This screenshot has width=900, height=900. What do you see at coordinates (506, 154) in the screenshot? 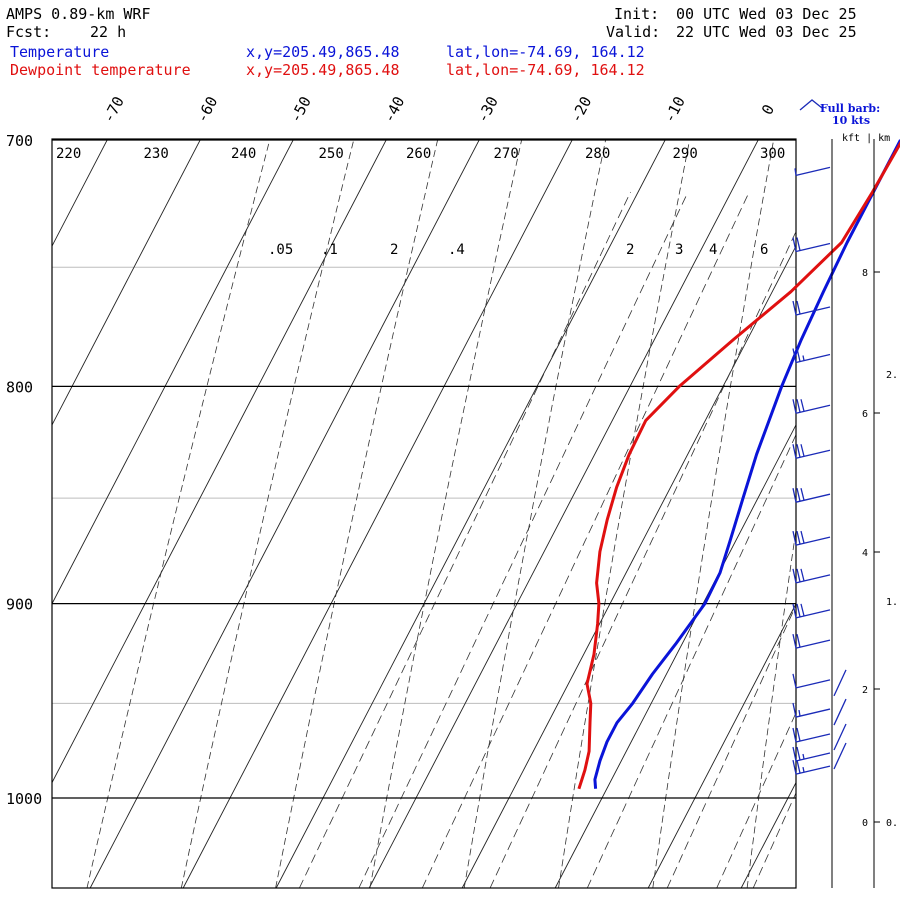
I see `dry-adiabat-label: 270` at bounding box center [506, 154].